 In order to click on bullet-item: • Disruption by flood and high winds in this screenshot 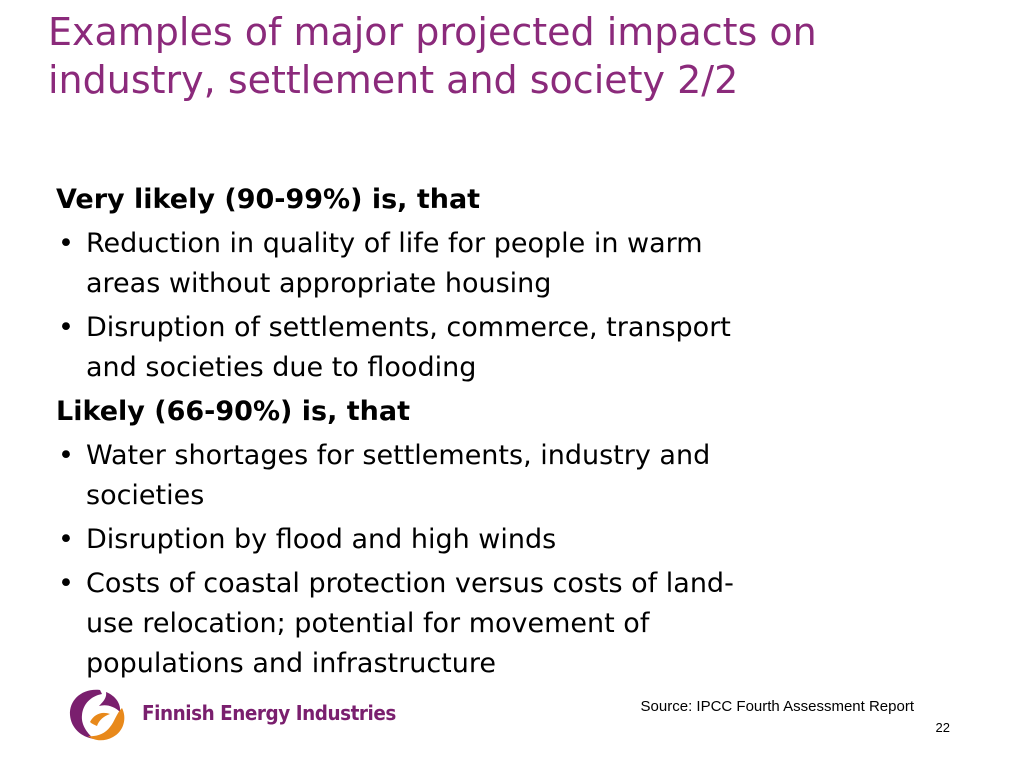, I will do `click(506, 540)`.